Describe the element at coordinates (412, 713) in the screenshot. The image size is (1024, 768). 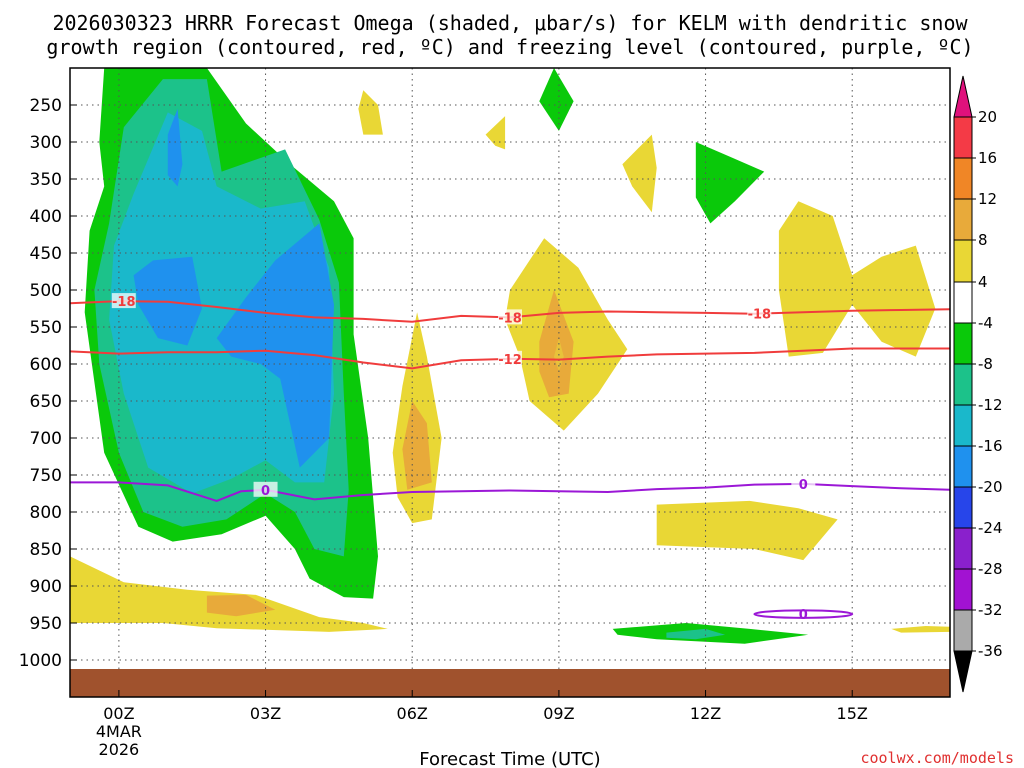
I see `x-tick-label-2: 06Z` at that location.